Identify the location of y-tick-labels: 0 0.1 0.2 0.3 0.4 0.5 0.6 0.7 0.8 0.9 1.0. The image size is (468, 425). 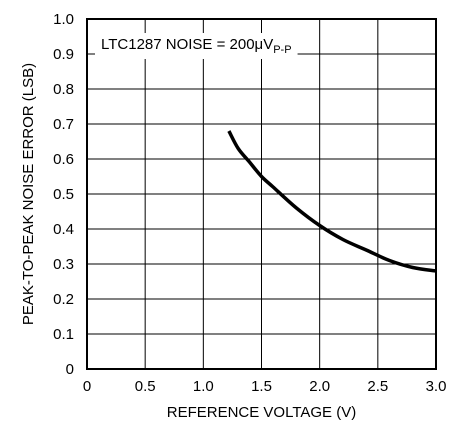
(63, 194).